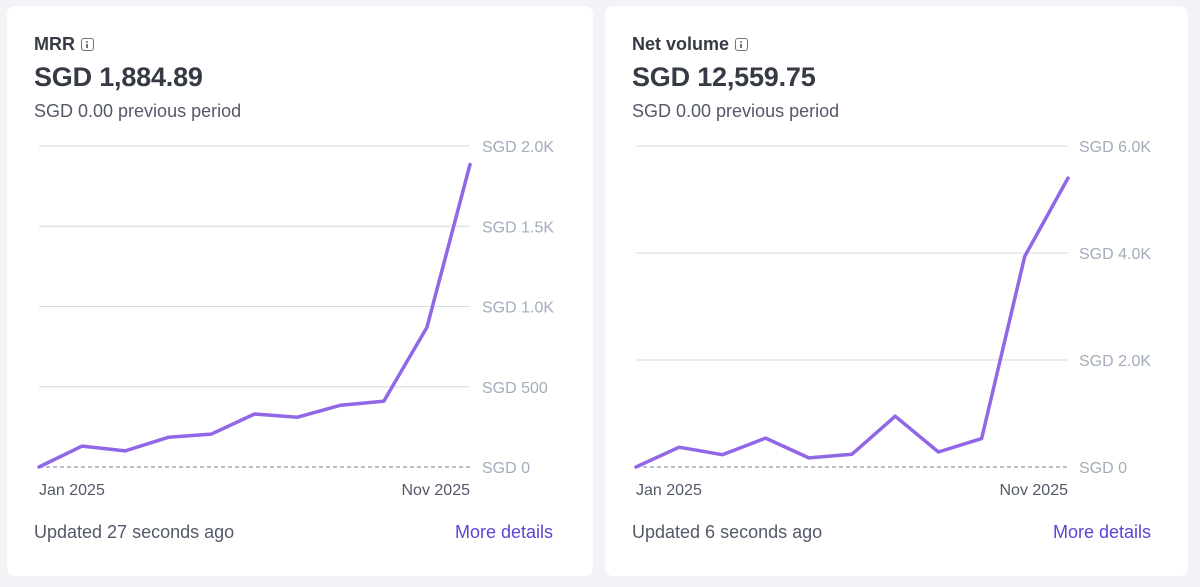  What do you see at coordinates (724, 77) in the screenshot?
I see `net-volume-value: SGD 12,559.75` at bounding box center [724, 77].